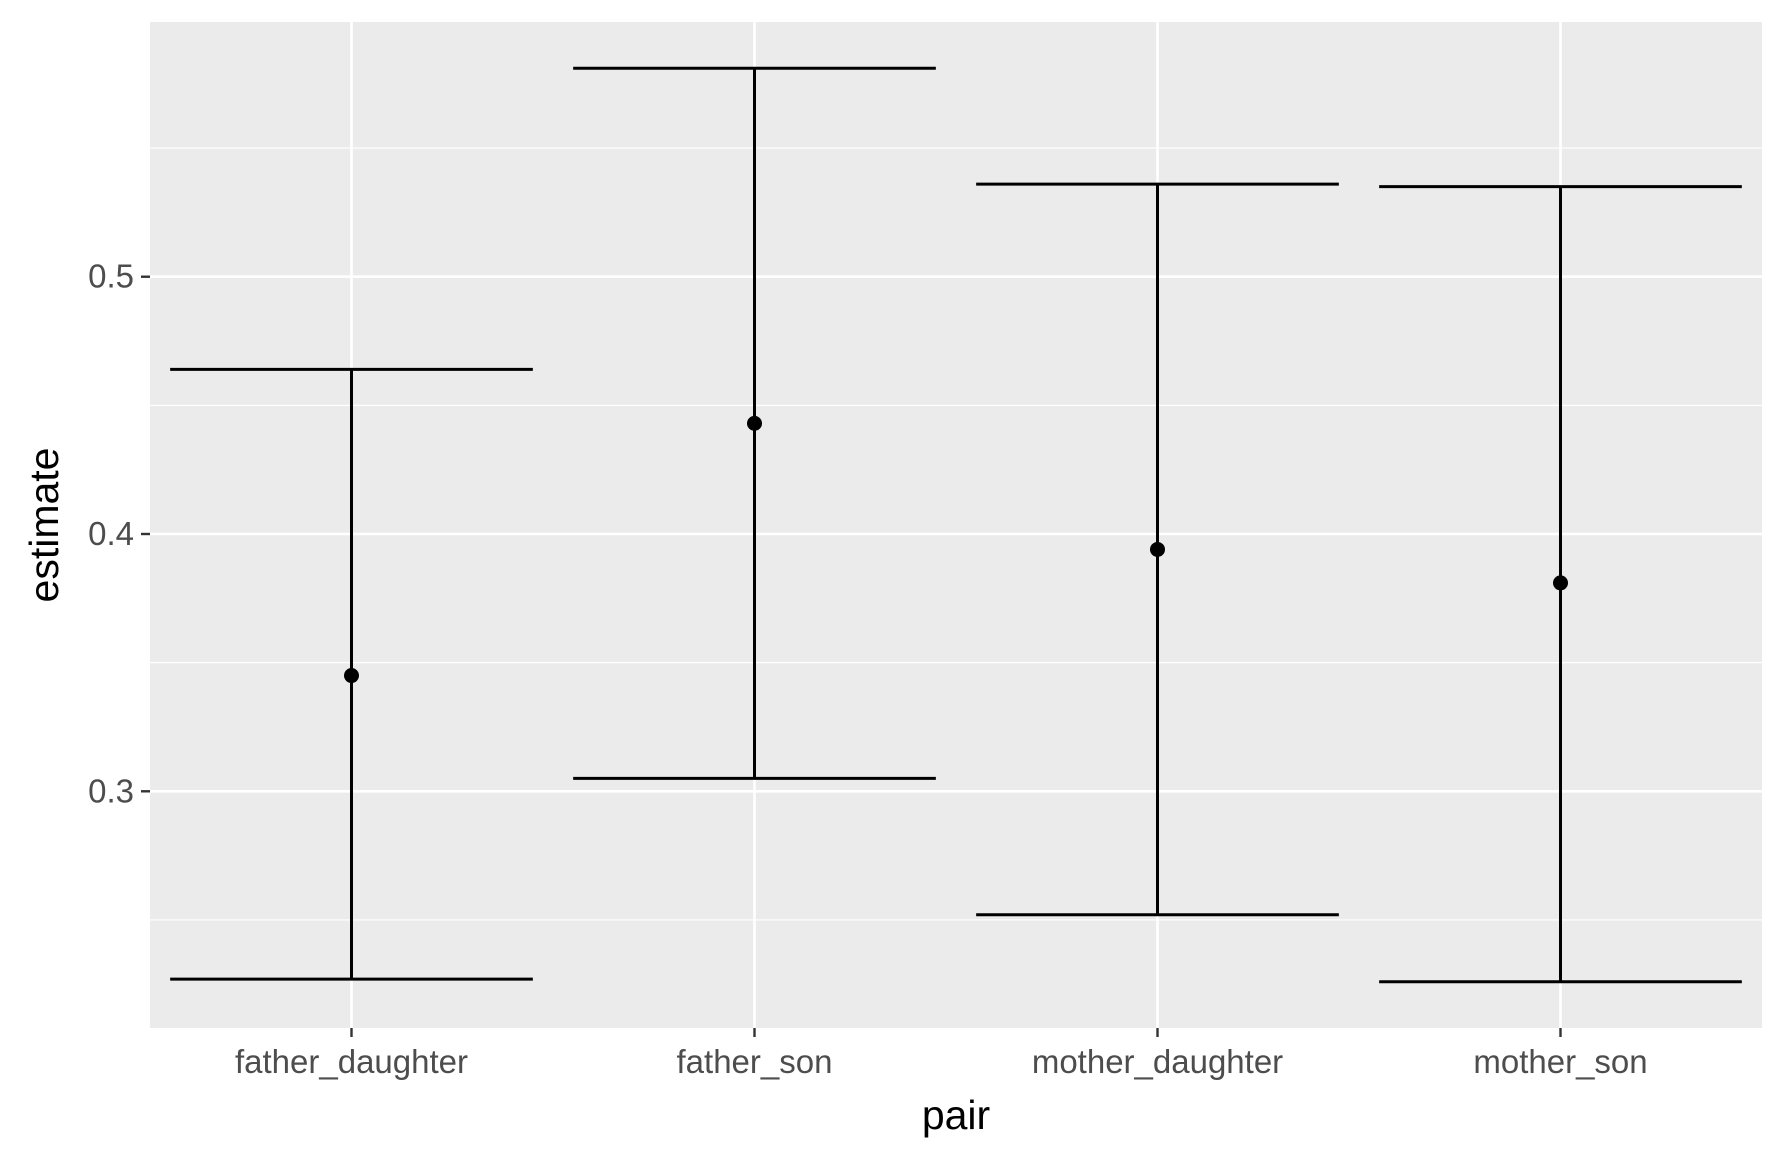  Describe the element at coordinates (755, 1061) in the screenshot. I see `x-tick-label: father_son` at that location.